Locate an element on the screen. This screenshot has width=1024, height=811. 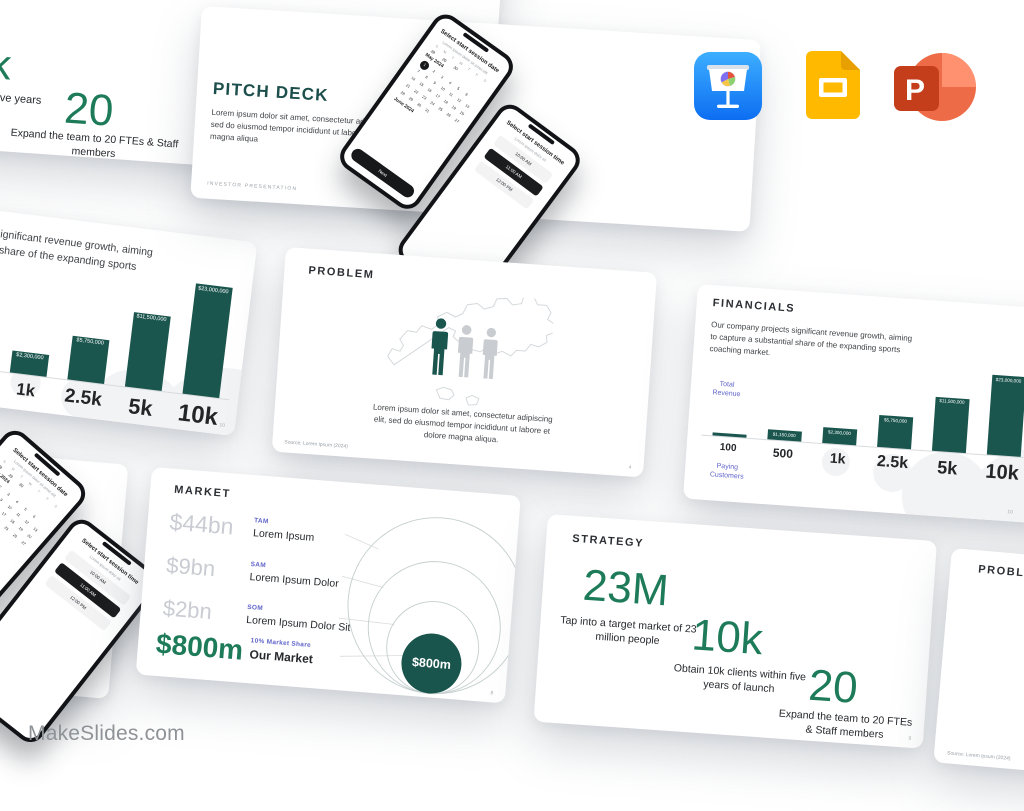
stat-team: 20 is located at coordinates (833, 686).